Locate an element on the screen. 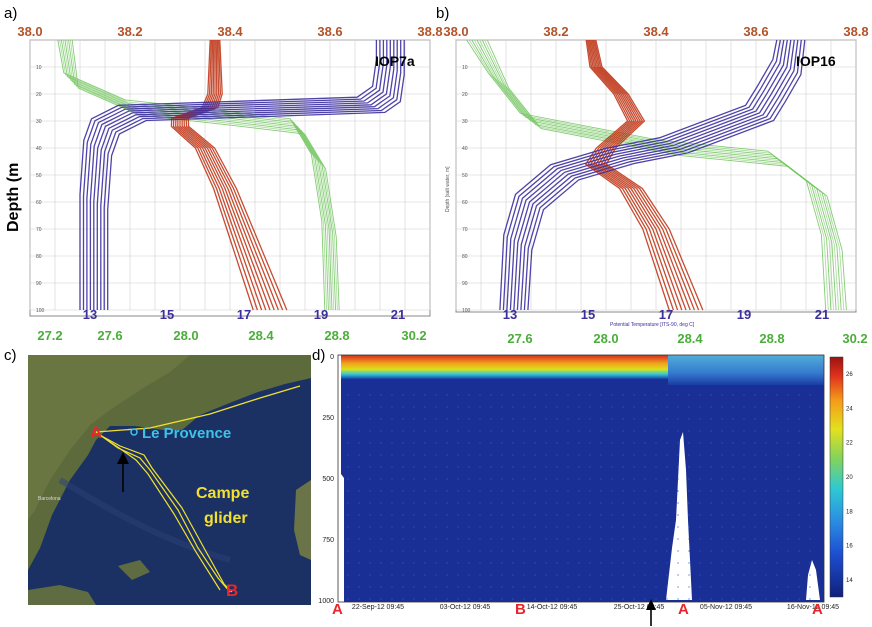  heatmap-depth-tick: 1000 is located at coordinates (326, 601).